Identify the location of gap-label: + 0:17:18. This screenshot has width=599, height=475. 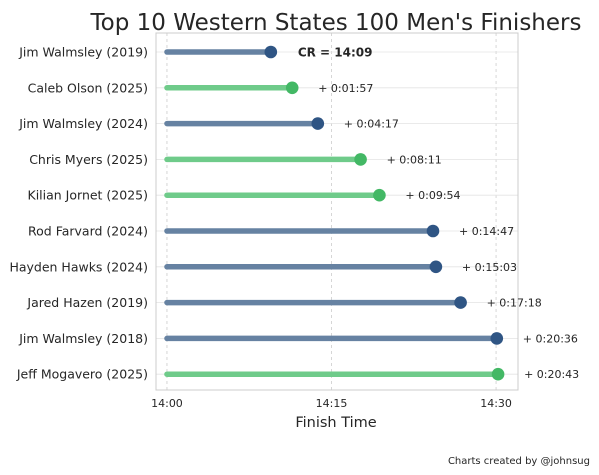
(514, 303).